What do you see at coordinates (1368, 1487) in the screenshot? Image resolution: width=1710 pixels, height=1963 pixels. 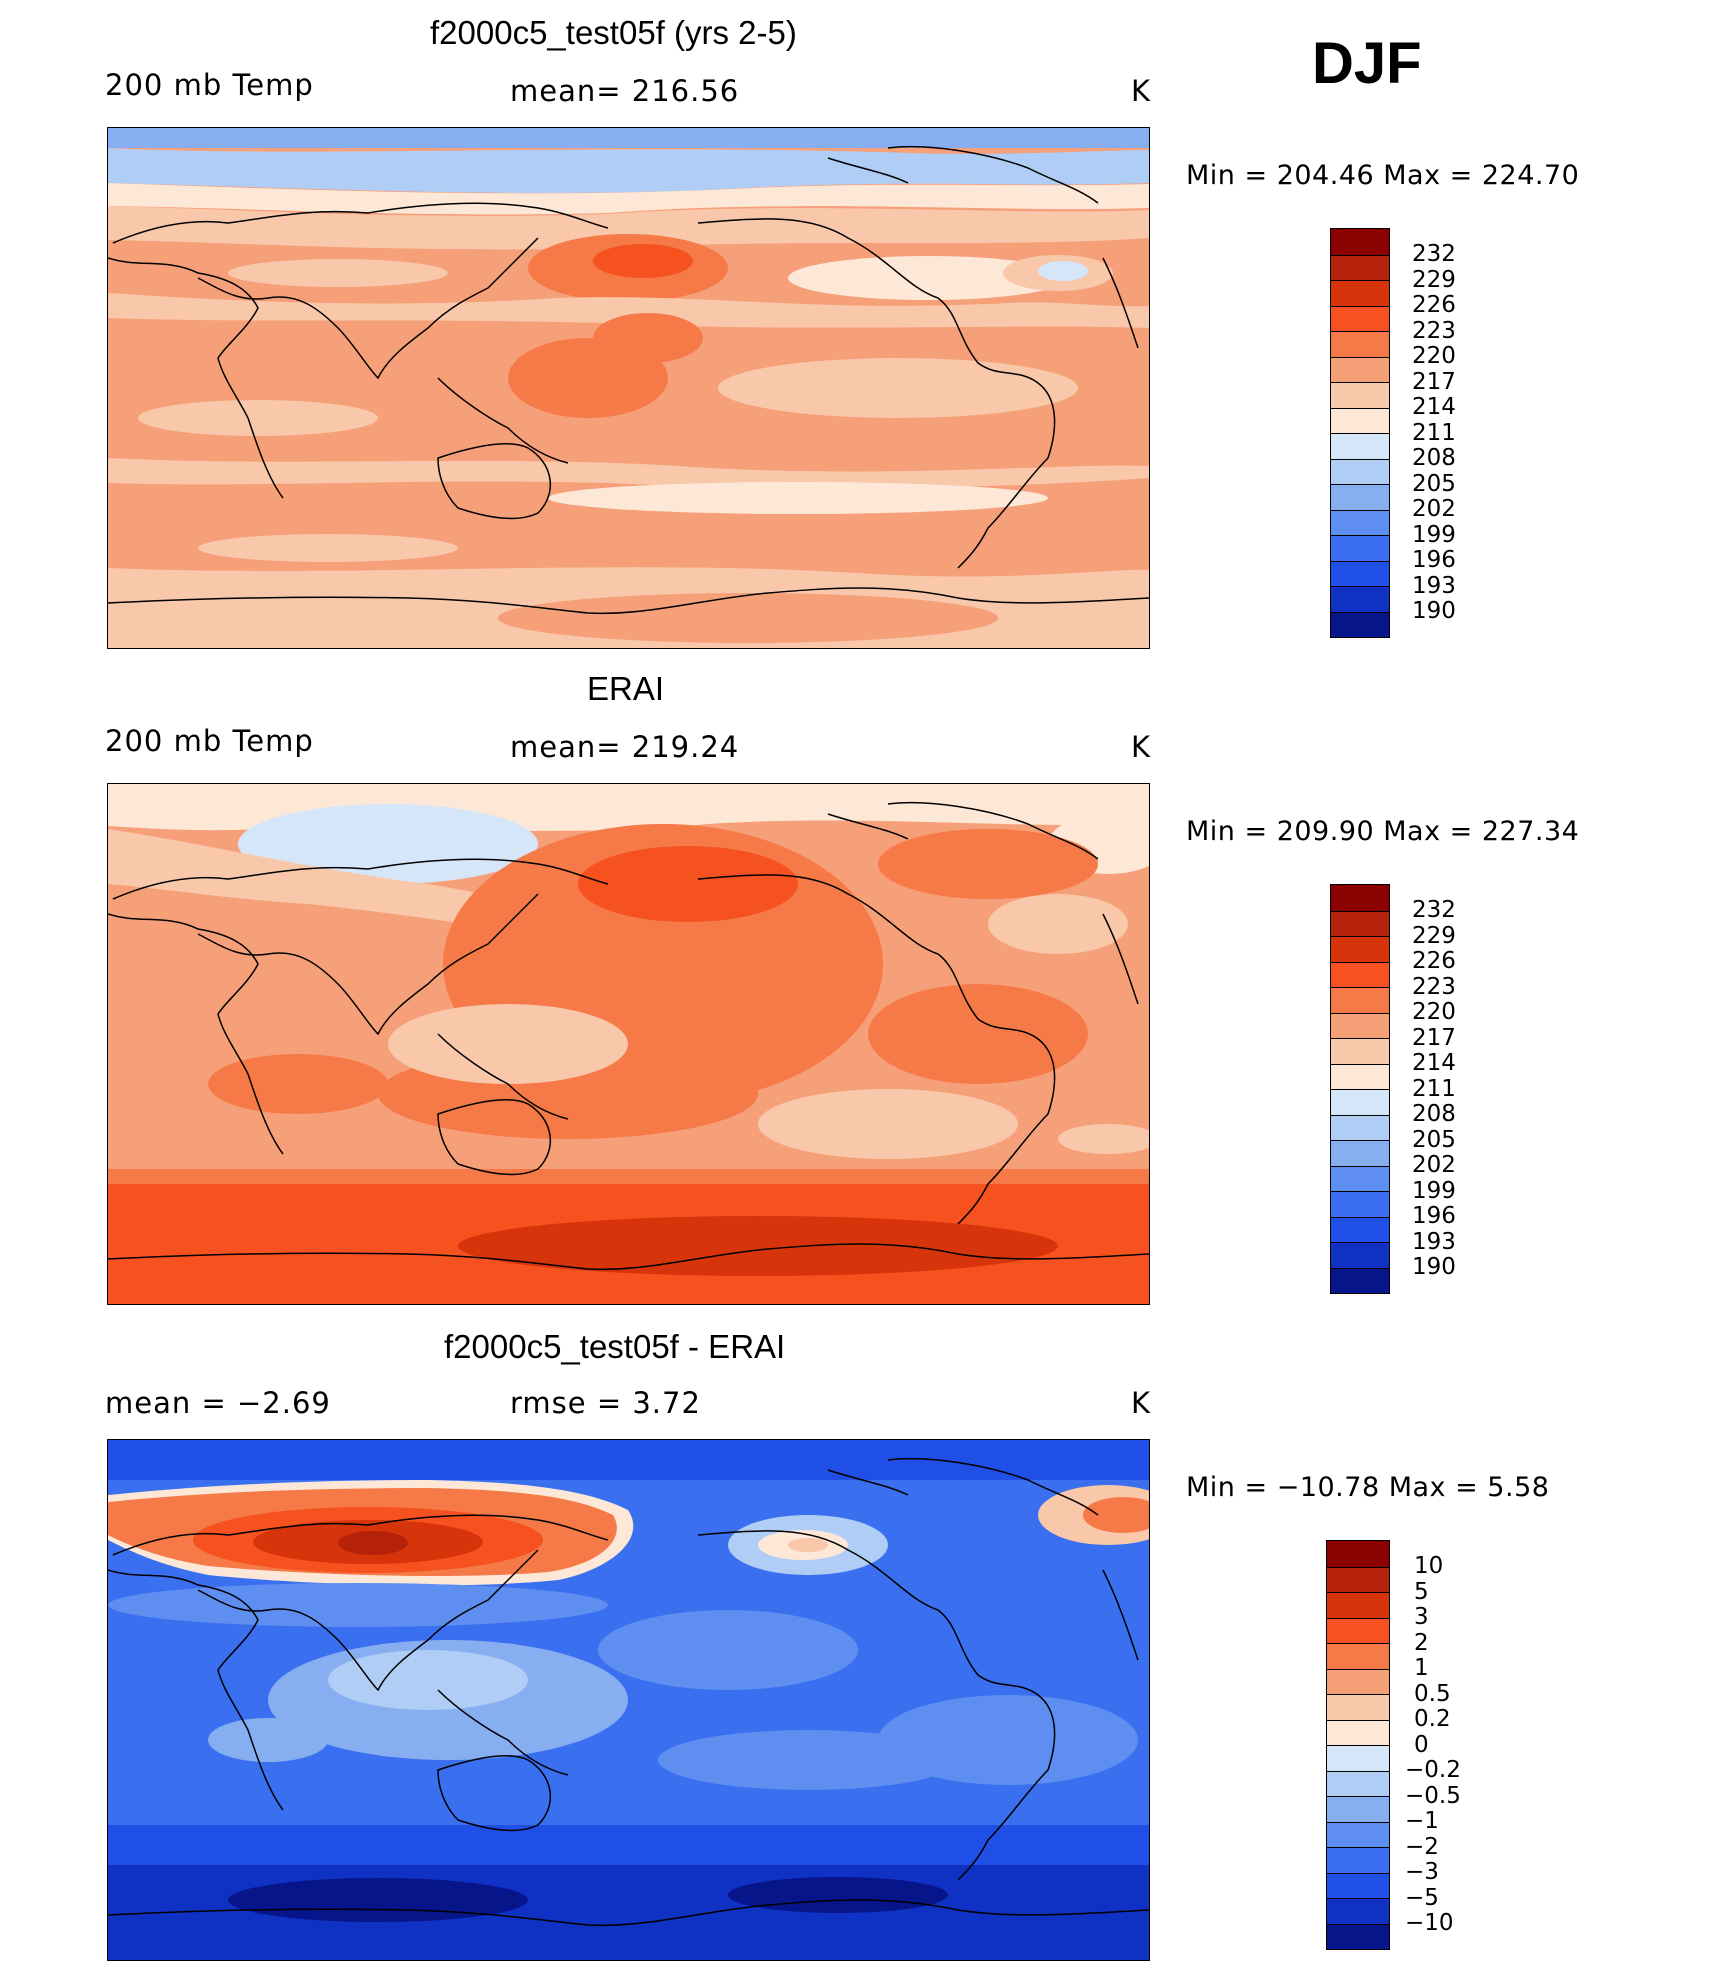 I see `panel3-minmax: Min = −10.78 Max = 5.58` at bounding box center [1368, 1487].